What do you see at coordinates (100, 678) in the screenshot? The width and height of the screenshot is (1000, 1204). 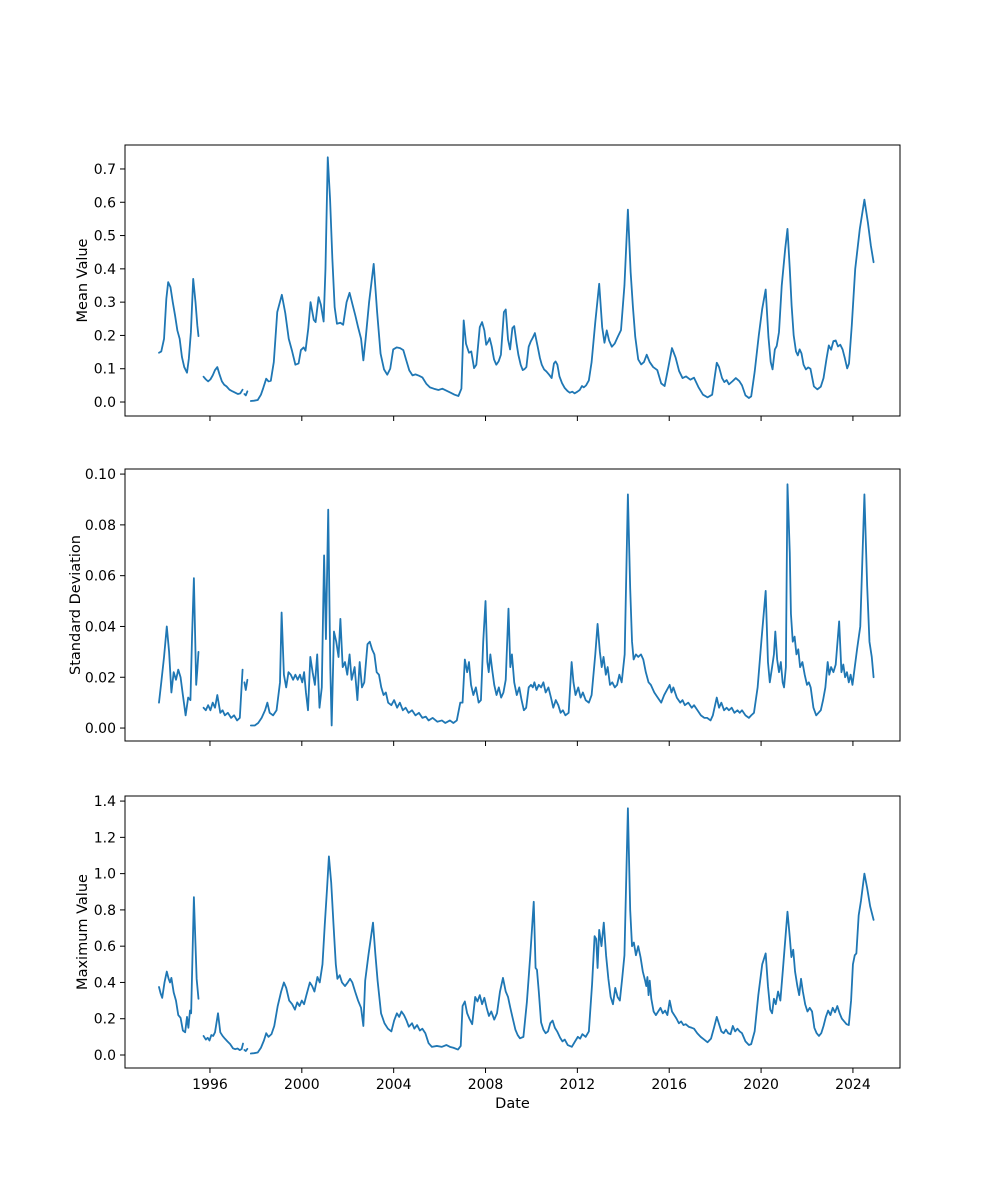 I see `y-tick-label: 0.02` at bounding box center [100, 678].